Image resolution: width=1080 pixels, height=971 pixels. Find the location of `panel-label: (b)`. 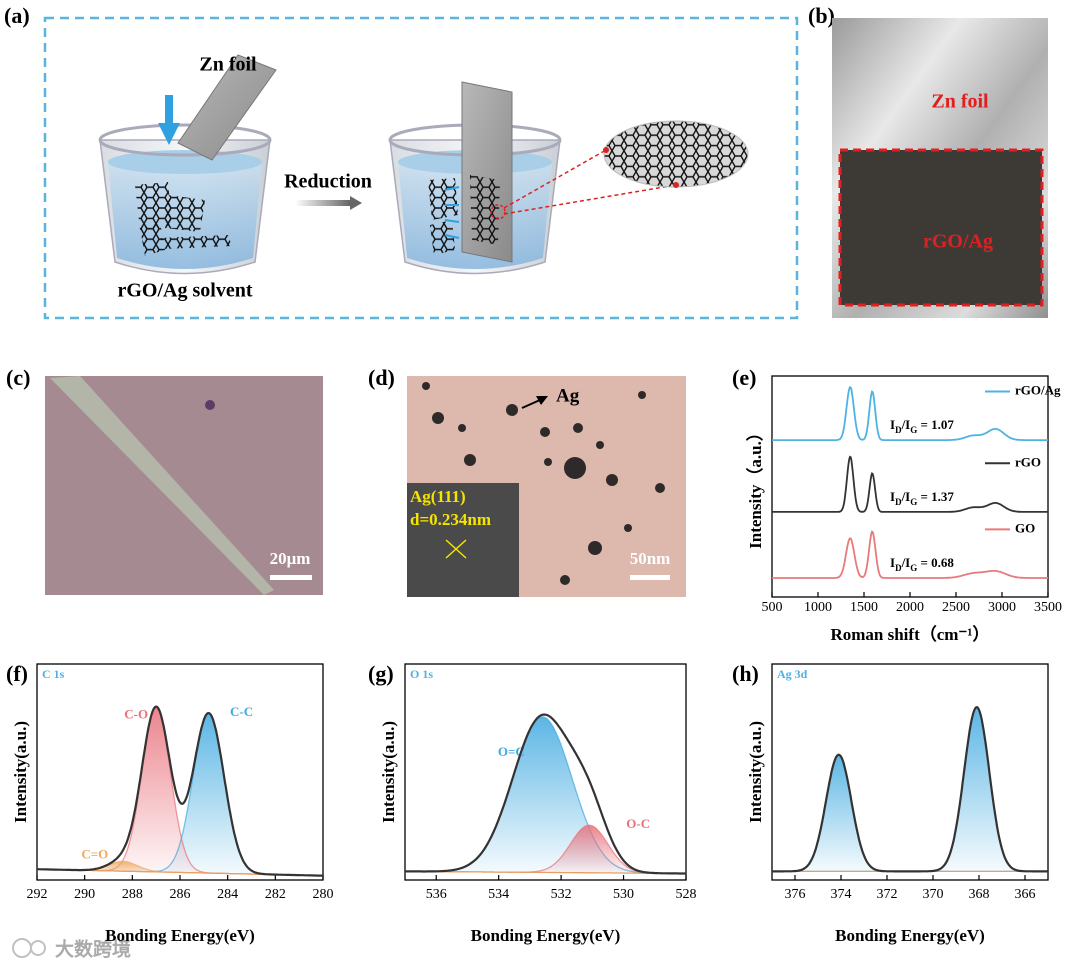

panel-label: (b) is located at coordinates (821, 15).